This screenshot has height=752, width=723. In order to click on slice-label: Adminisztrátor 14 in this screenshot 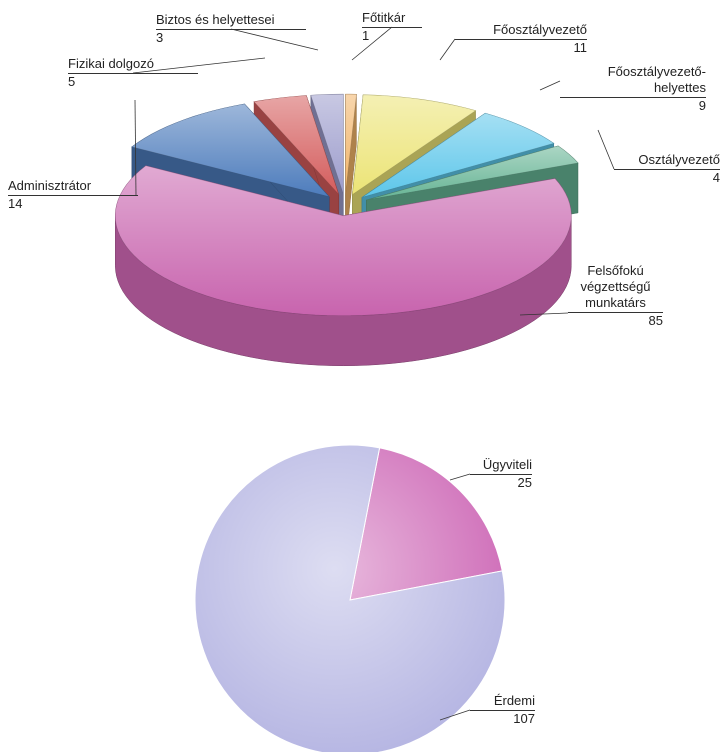, I will do `click(73, 195)`.